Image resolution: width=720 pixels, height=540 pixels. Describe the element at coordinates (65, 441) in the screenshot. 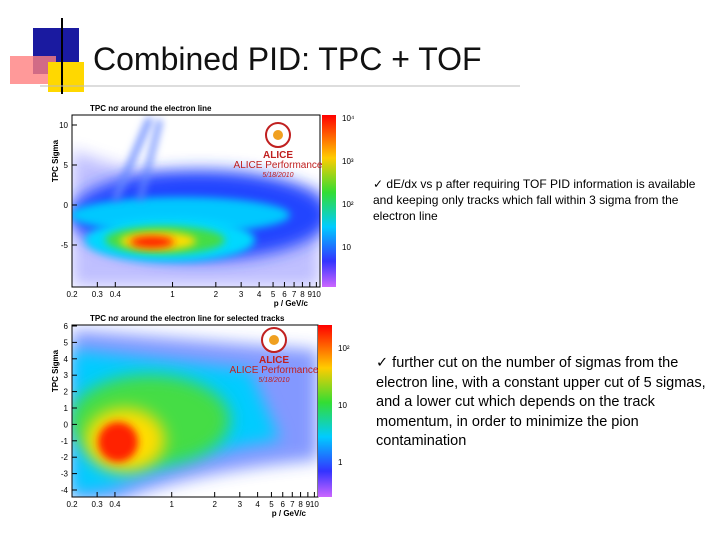

I see `y-tick-label: -1` at that location.